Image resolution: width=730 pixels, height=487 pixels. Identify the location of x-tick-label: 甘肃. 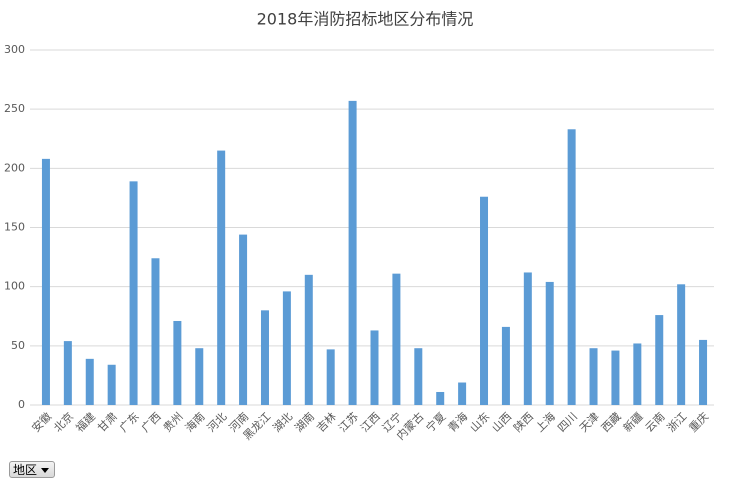
(107, 422).